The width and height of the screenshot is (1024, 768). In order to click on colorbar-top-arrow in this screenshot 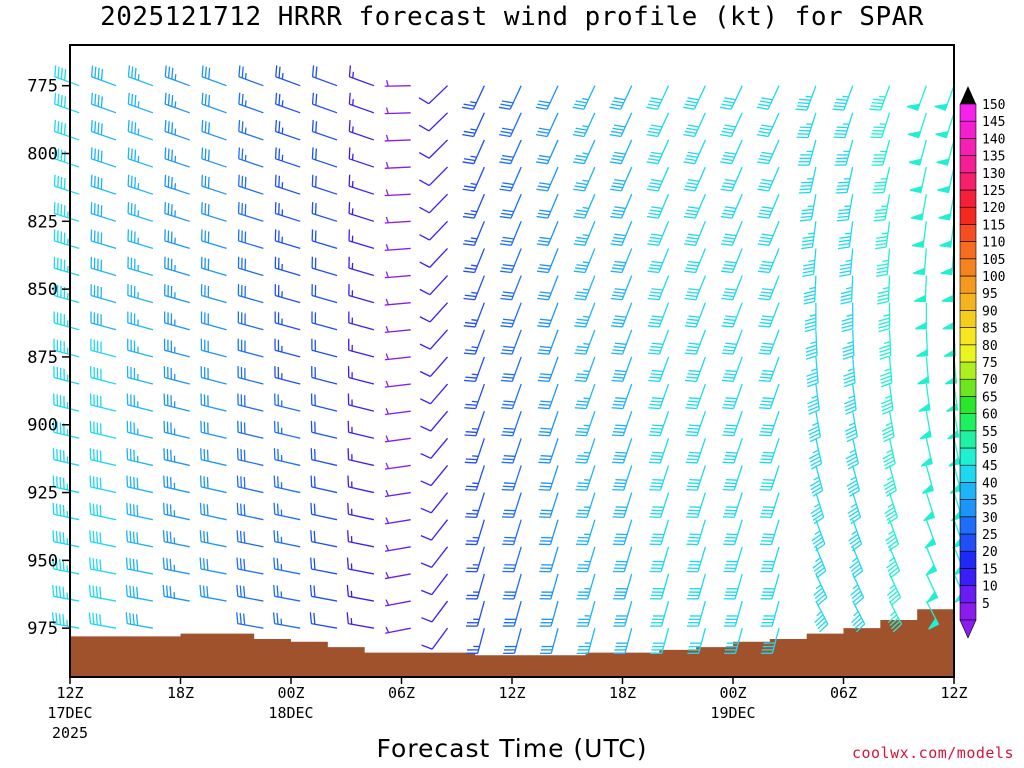, I will do `click(968, 95)`.